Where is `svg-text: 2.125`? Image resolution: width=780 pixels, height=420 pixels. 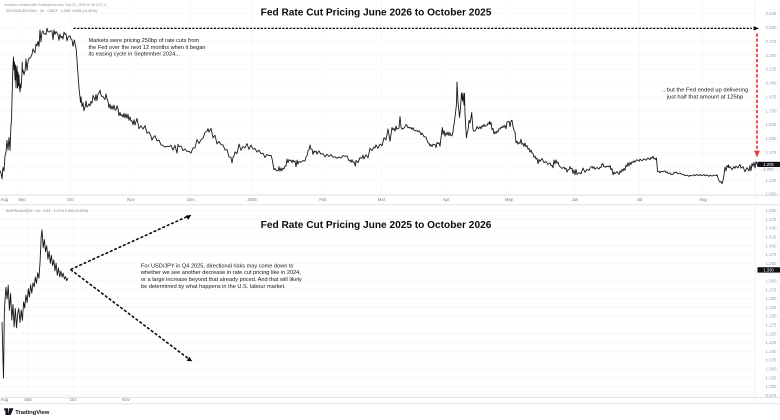 svg-text: 2.125 is located at coordinates (772, 69).